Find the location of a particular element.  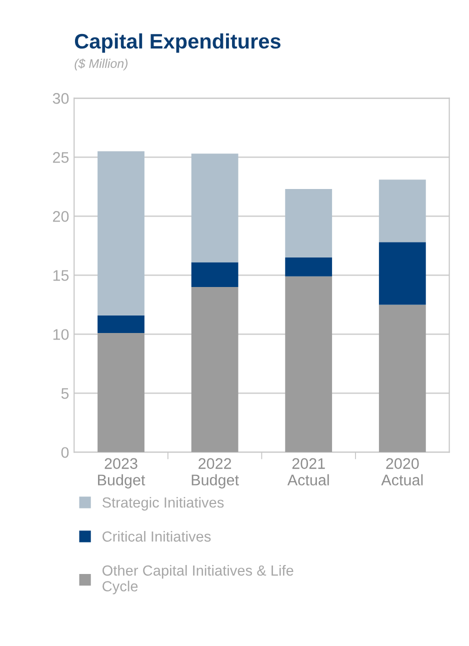

x-tick-label: 2023 Budget is located at coordinates (122, 473).